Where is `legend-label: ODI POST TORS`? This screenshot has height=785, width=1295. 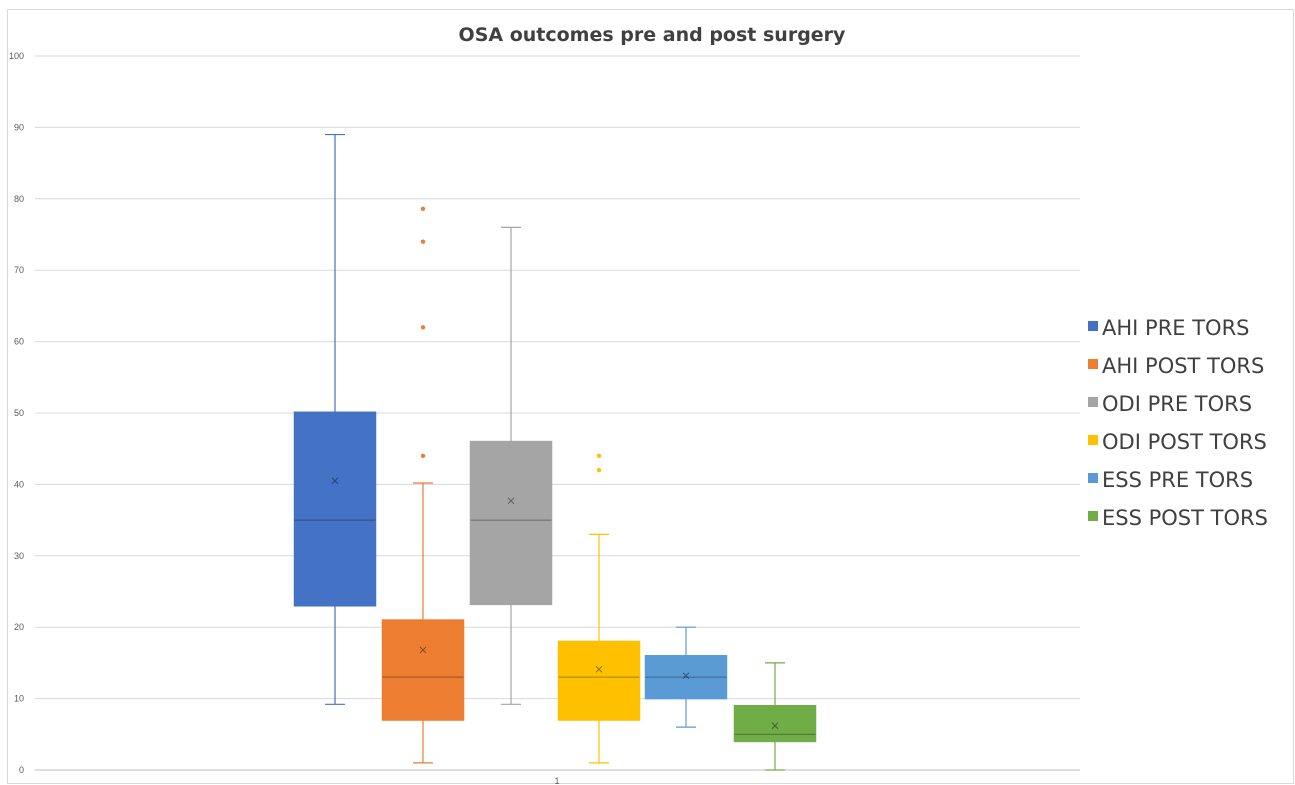 legend-label: ODI POST TORS is located at coordinates (1184, 442).